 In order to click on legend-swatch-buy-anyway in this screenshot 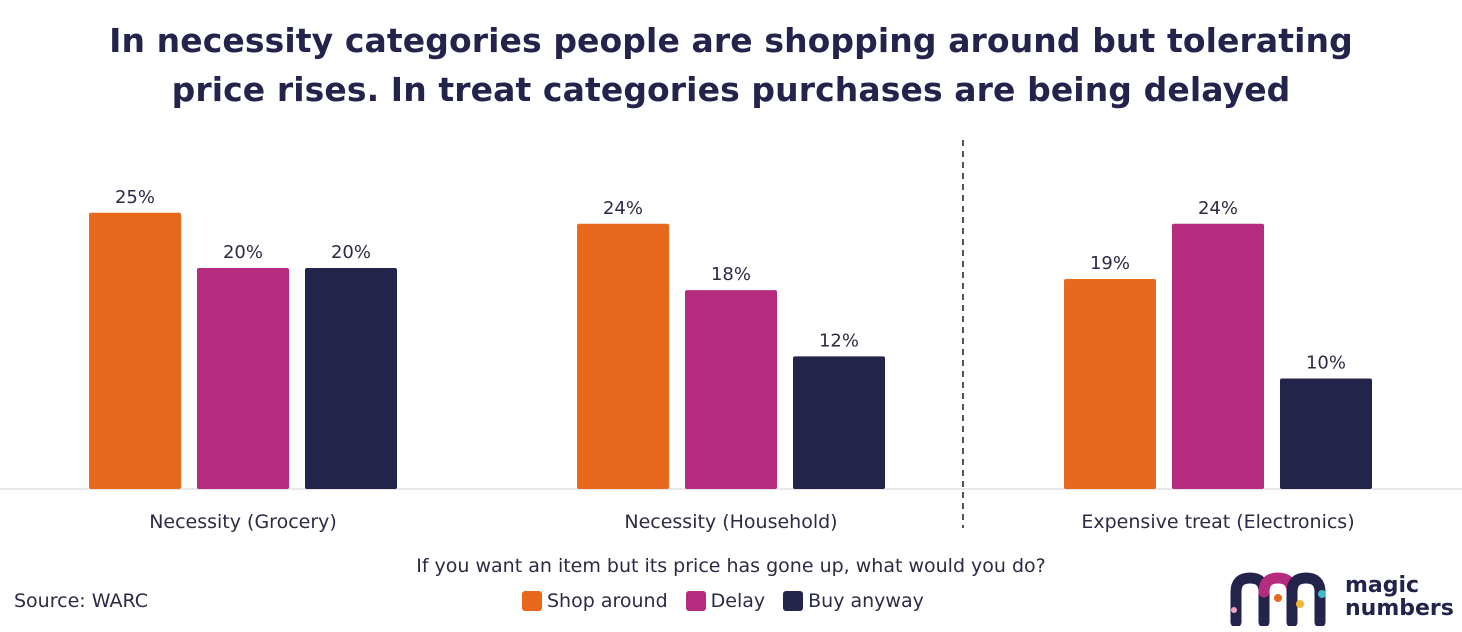, I will do `click(793, 601)`.